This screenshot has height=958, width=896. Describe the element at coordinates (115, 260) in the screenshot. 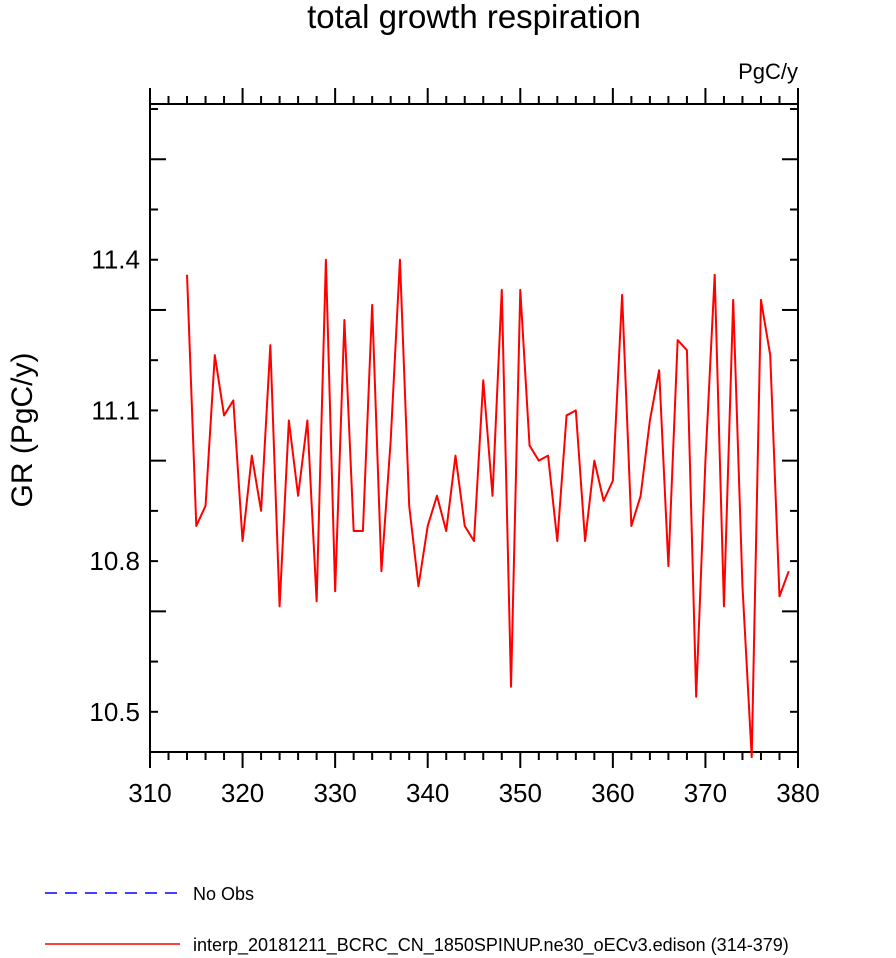

I see `y-tick-label: 11.4` at that location.